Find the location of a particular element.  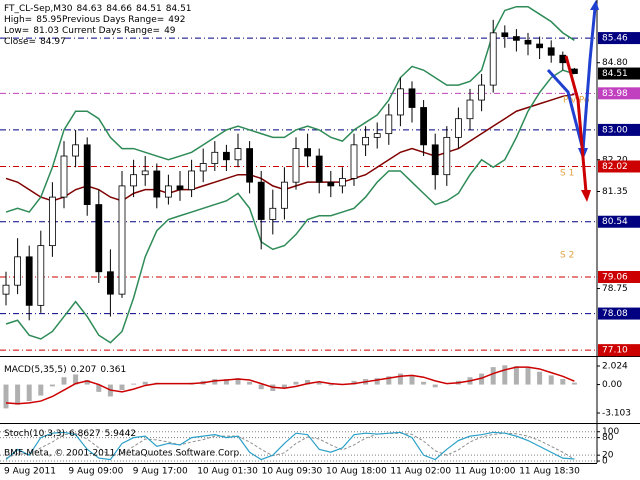

bid-label: 84.51 is located at coordinates (615, 74).